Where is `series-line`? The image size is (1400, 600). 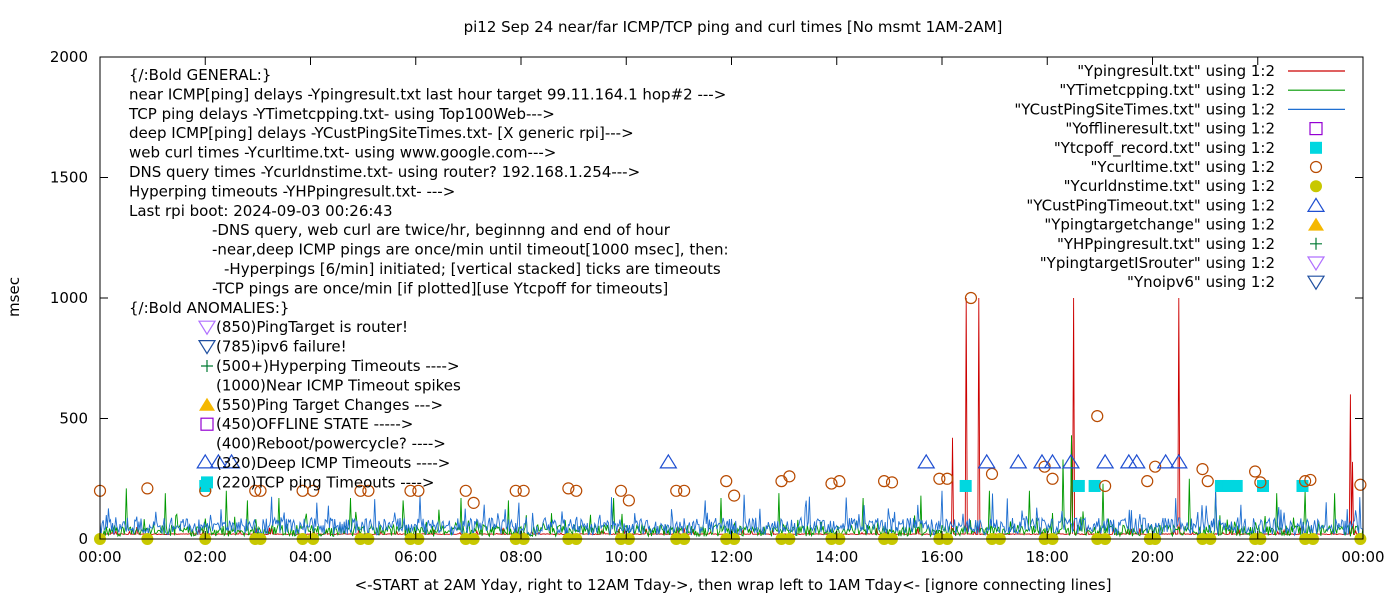 series-line is located at coordinates (731, 513).